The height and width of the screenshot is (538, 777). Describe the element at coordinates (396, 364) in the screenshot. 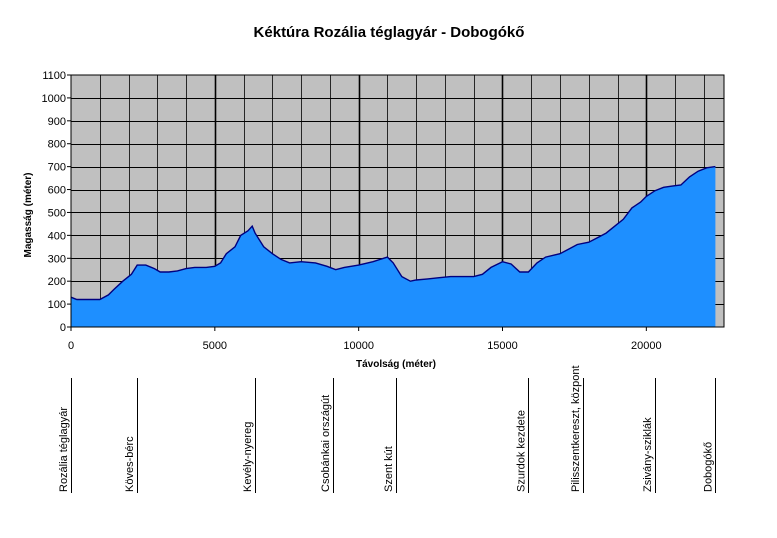

I see `x-axis-label: Távolság (méter)` at that location.